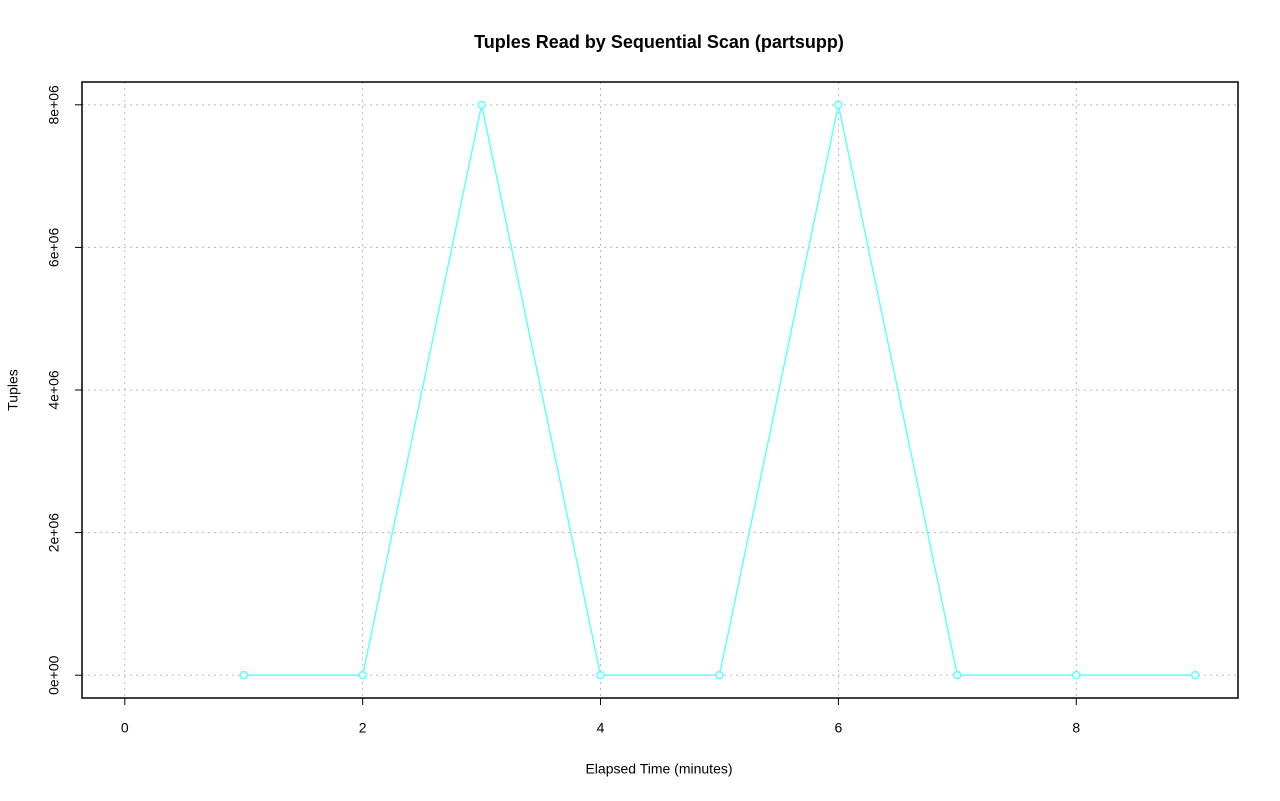 The width and height of the screenshot is (1280, 801). What do you see at coordinates (54, 675) in the screenshot?
I see `y-tick-label: 0e+00` at bounding box center [54, 675].